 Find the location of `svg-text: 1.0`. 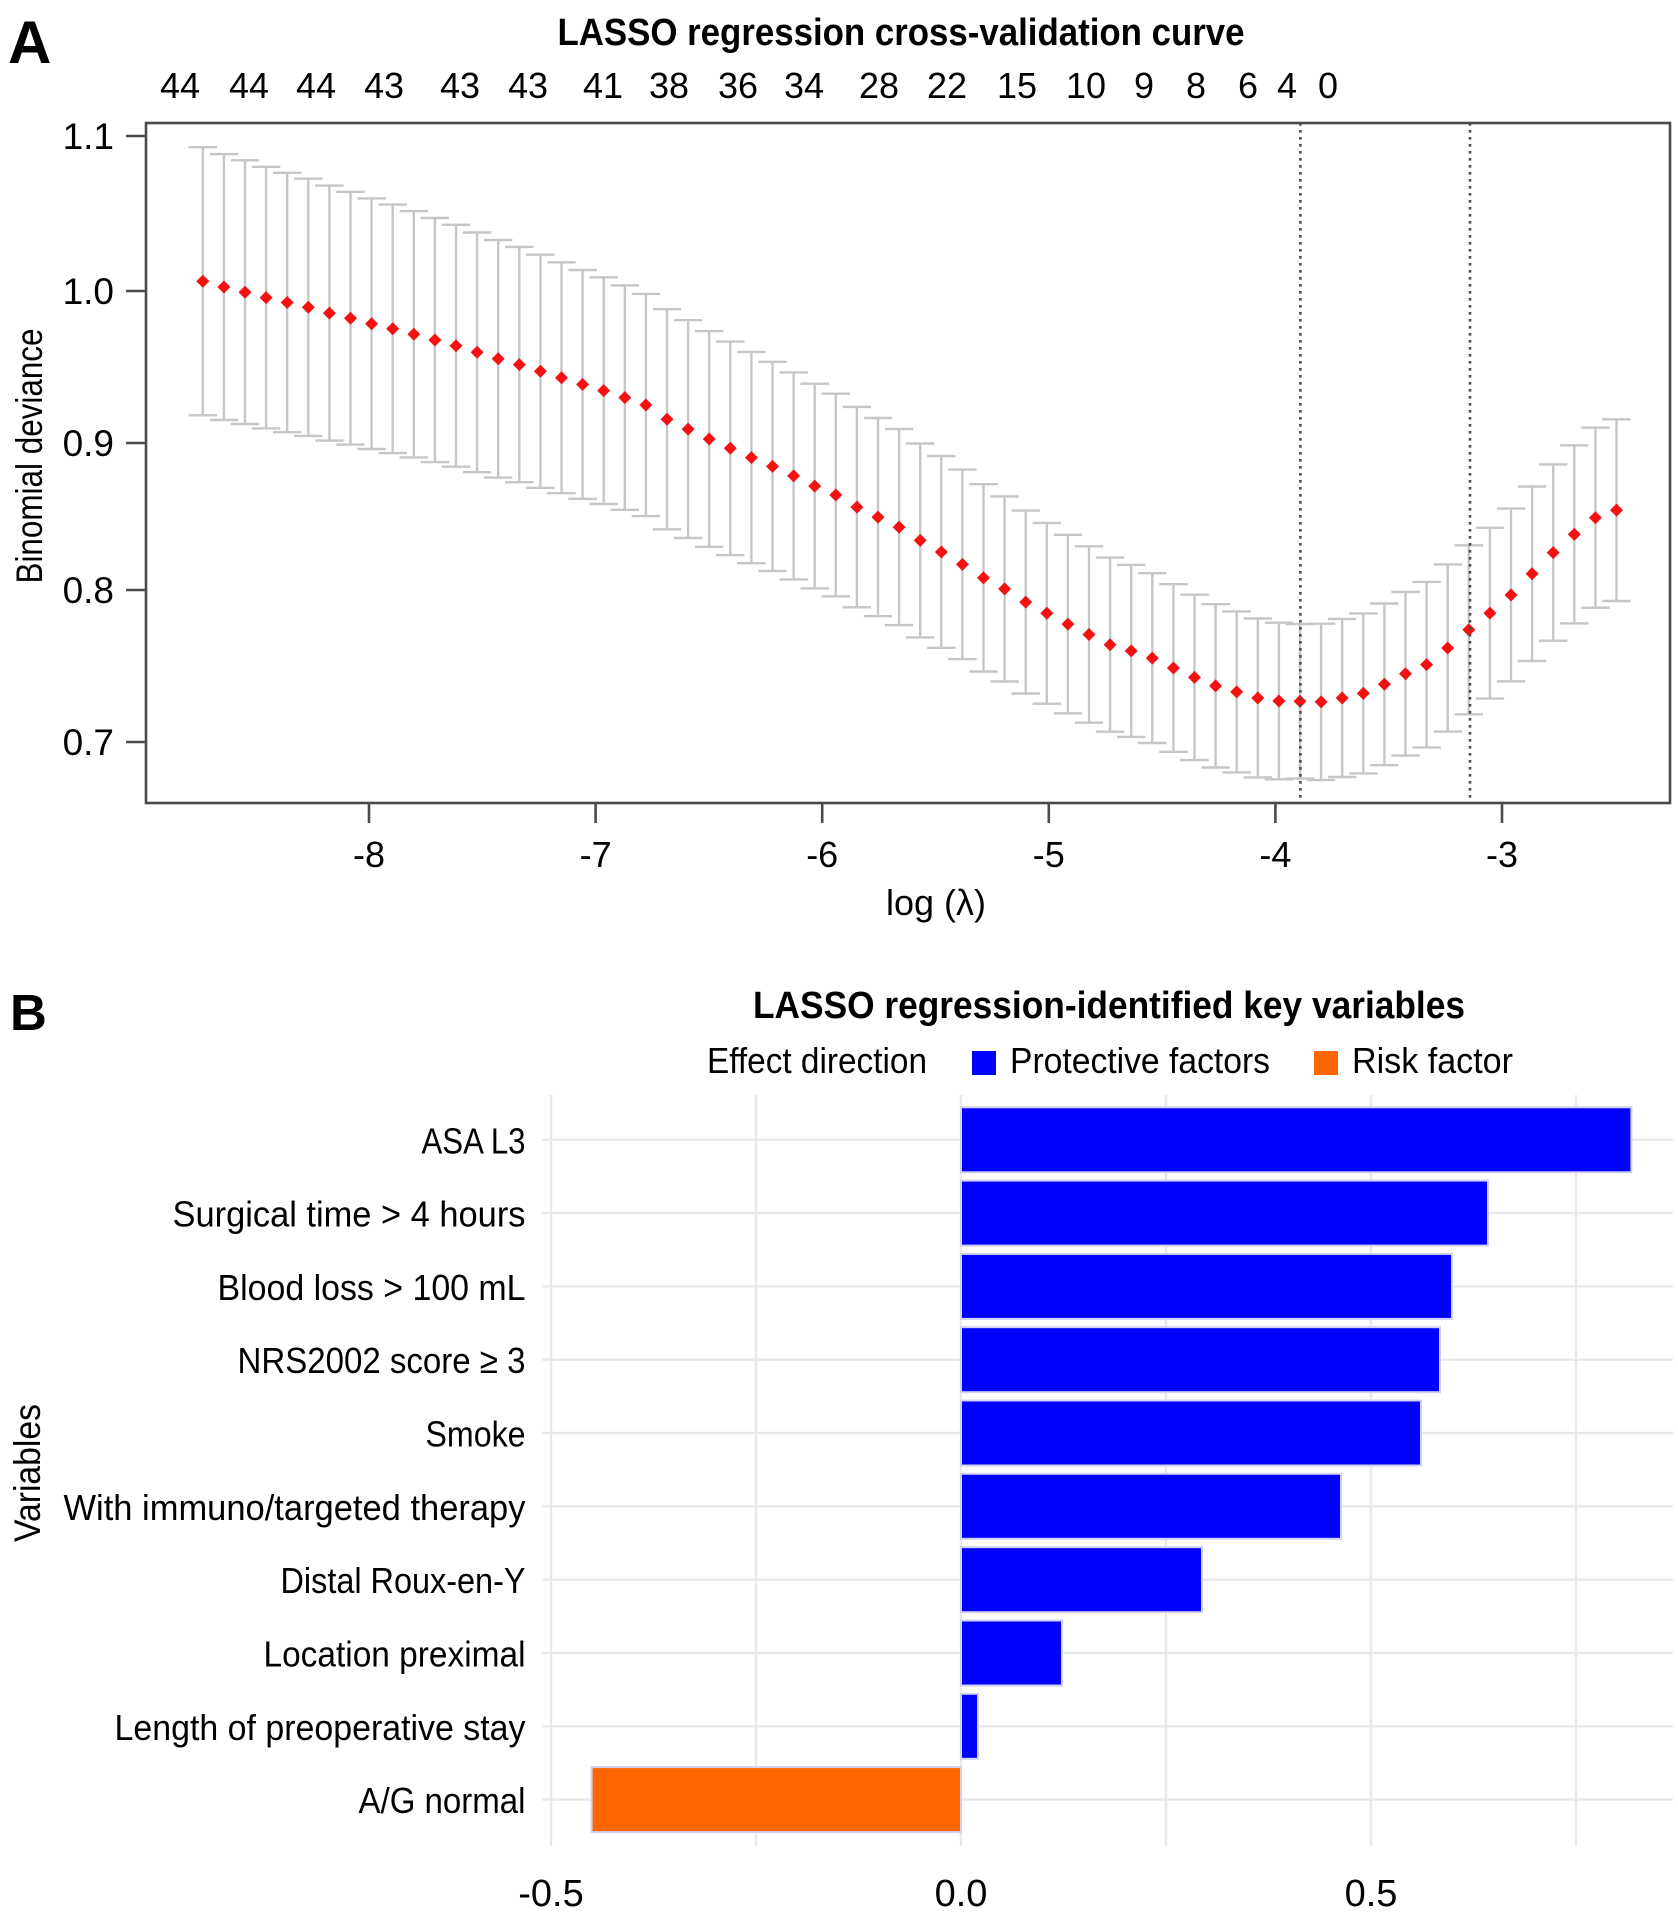

svg-text: 1.0 is located at coordinates (88, 291).